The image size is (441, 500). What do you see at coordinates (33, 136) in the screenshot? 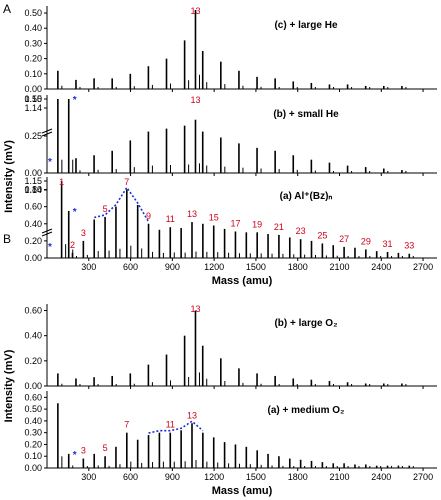
I see `y-tick-label: 0.25` at bounding box center [33, 136].